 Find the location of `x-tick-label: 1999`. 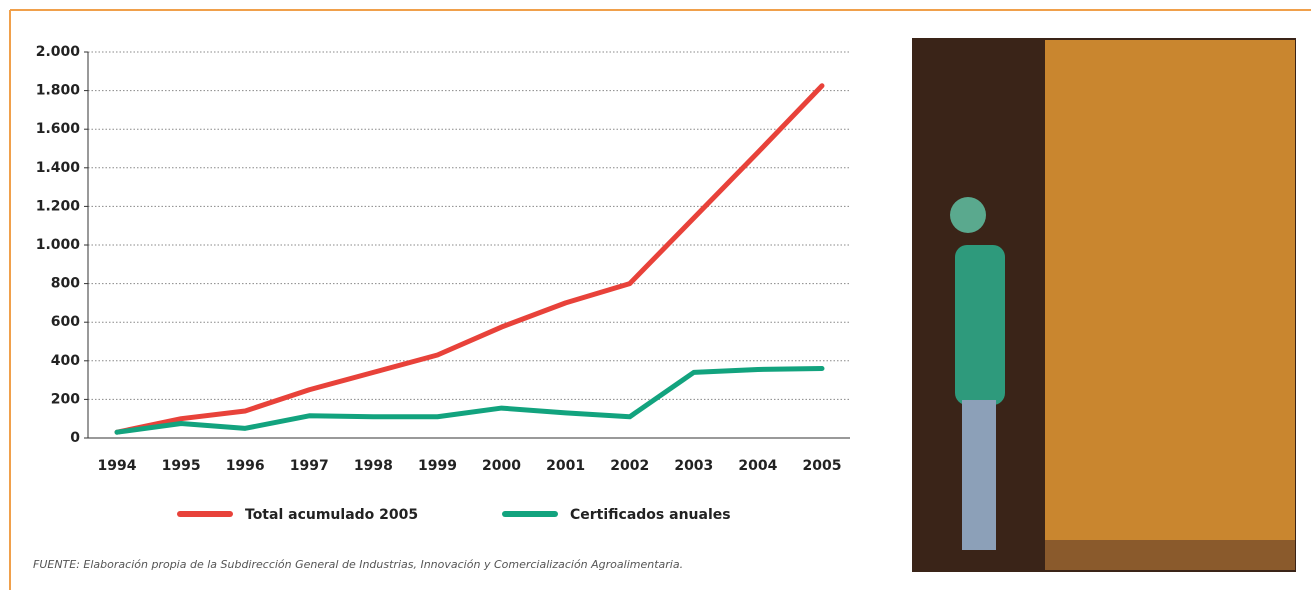

x-tick-label: 1999 is located at coordinates (437, 466).